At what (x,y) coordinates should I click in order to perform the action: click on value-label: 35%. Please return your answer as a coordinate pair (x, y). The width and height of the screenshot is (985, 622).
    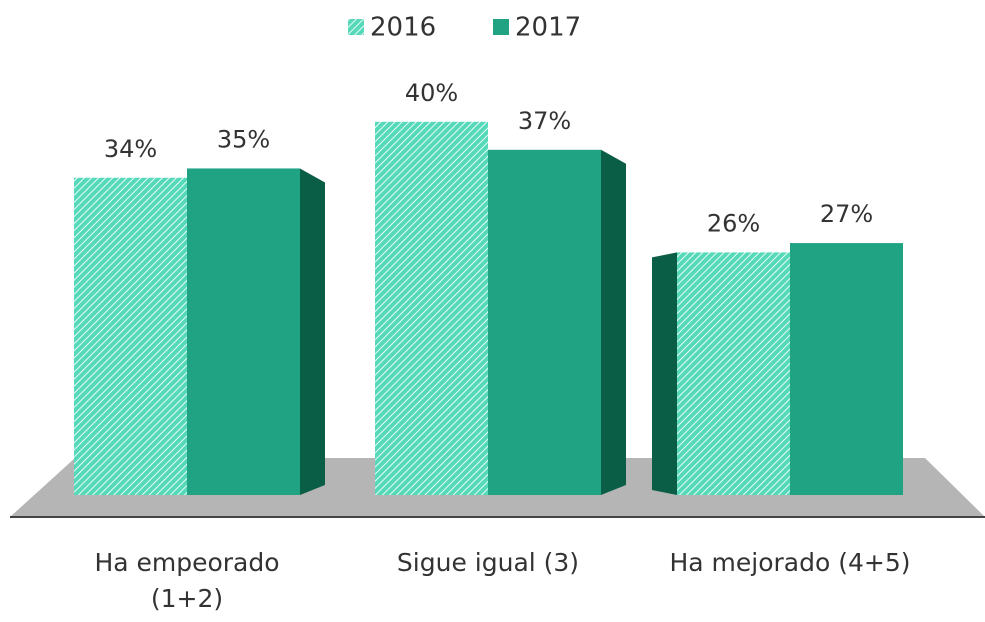
    Looking at the image, I should click on (243, 139).